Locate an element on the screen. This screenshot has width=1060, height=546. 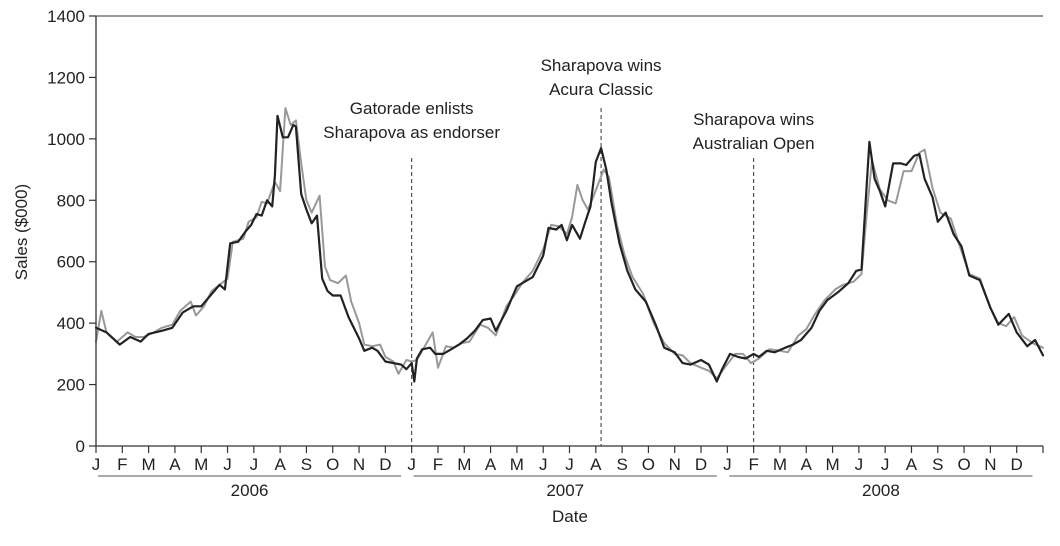
annotation-text: Gatorade enlists is located at coordinates (412, 108).